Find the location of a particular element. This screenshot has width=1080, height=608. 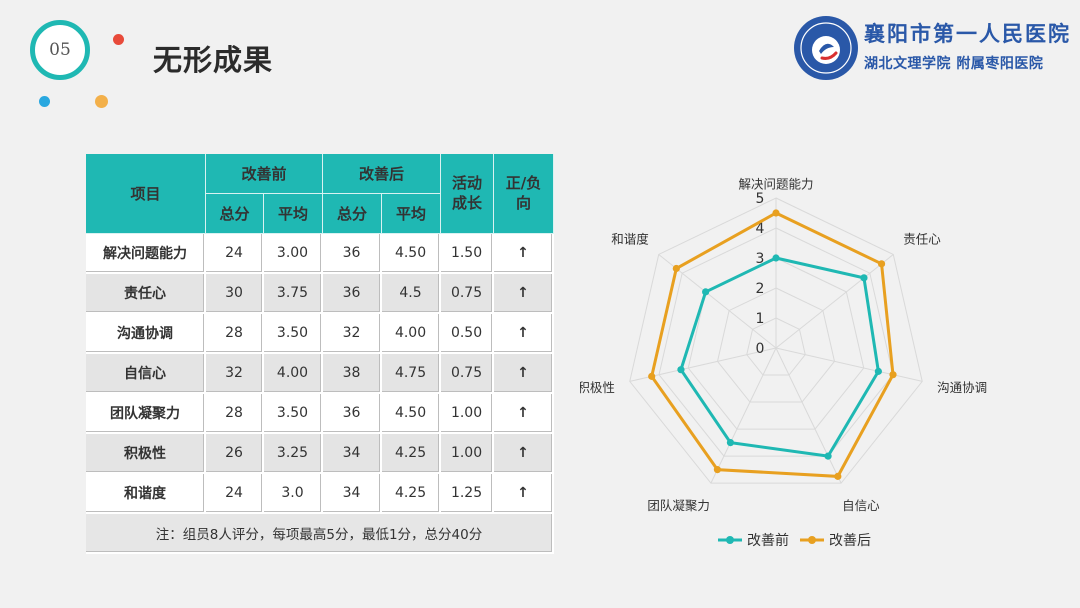

section-number-badge: 05 is located at coordinates (60, 50).